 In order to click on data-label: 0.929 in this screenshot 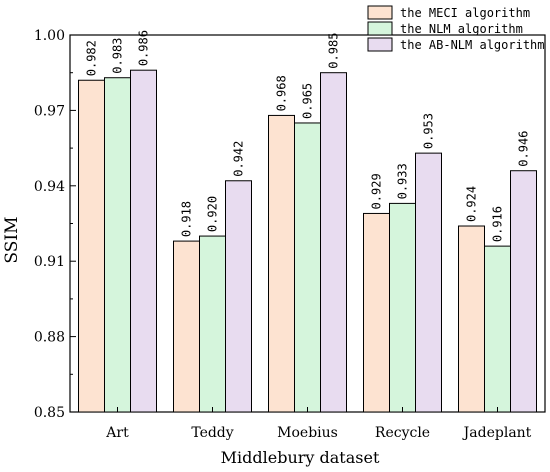, I will do `click(377, 191)`.